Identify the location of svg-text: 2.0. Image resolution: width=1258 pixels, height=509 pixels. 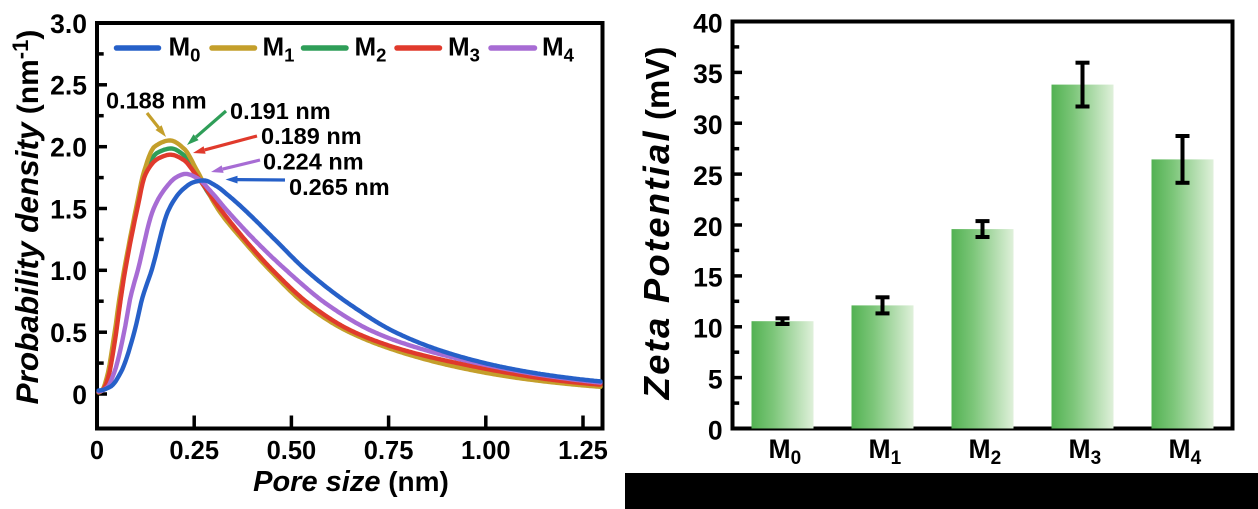
(68, 148).